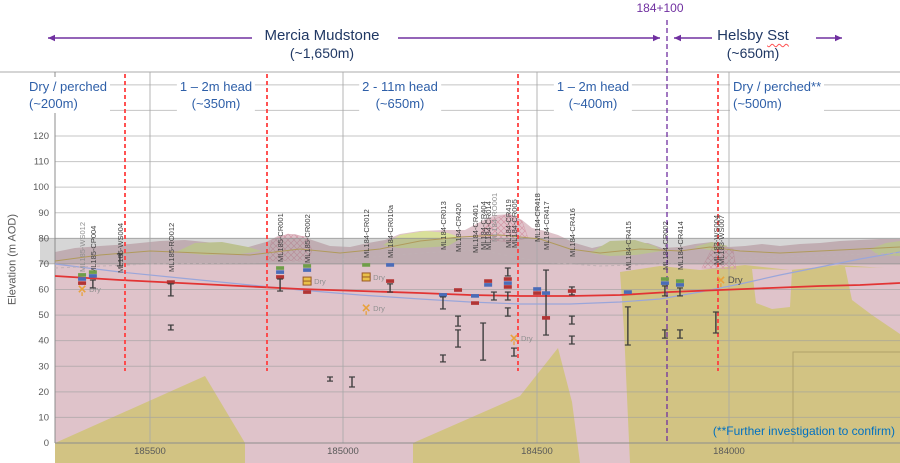 This screenshot has height=463, width=900. Describe the element at coordinates (496, 405) in the screenshot. I see `sandstone-yellow-mid` at that location.